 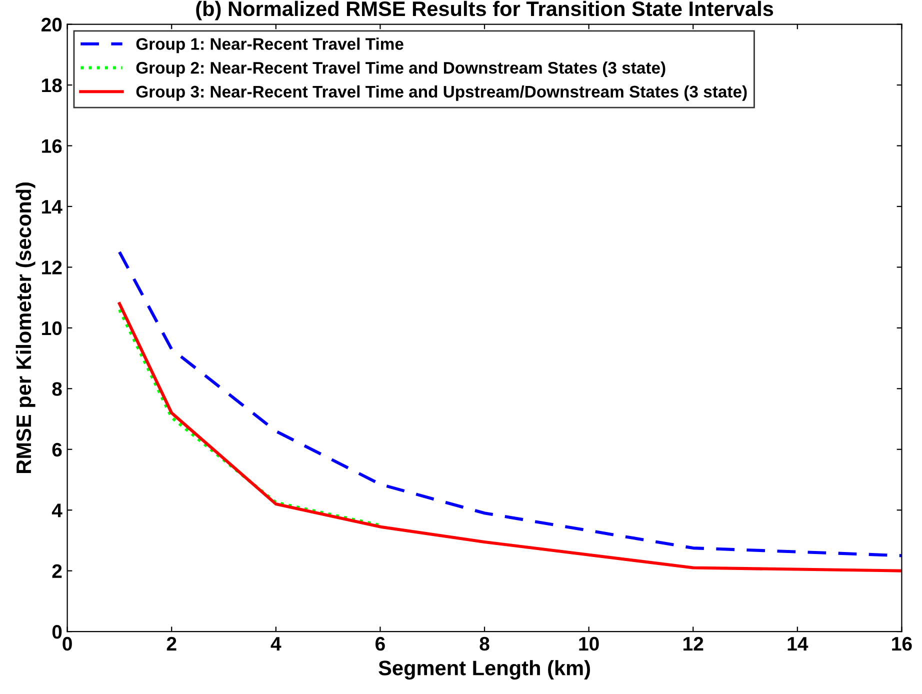 What do you see at coordinates (589, 643) in the screenshot?
I see `x-tick-label: 10` at bounding box center [589, 643].